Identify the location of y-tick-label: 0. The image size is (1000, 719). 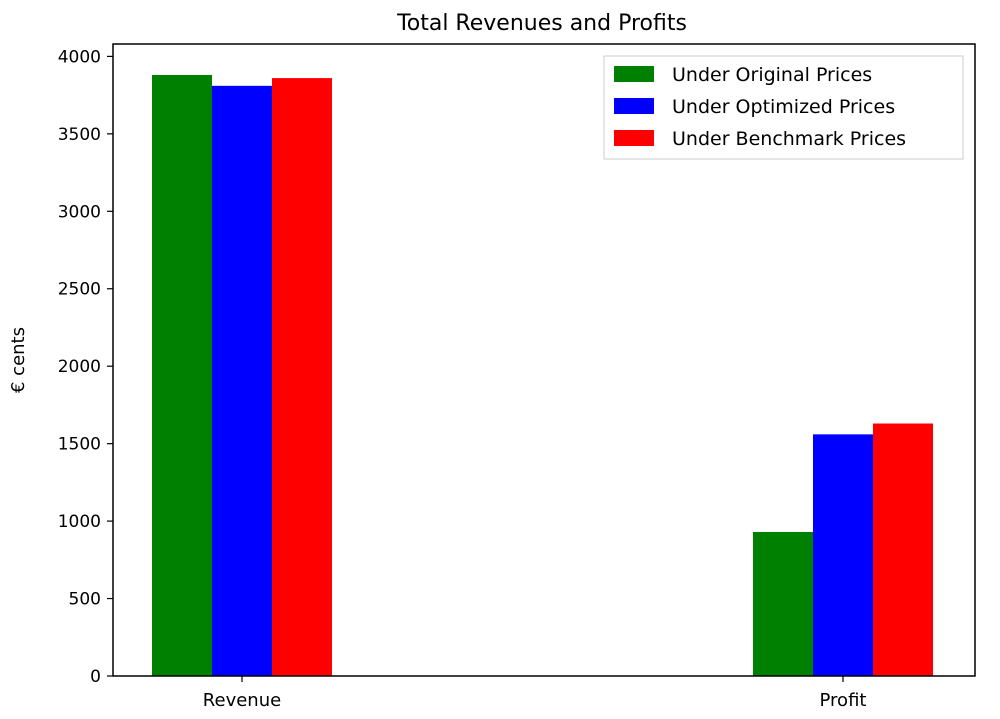
(95, 677).